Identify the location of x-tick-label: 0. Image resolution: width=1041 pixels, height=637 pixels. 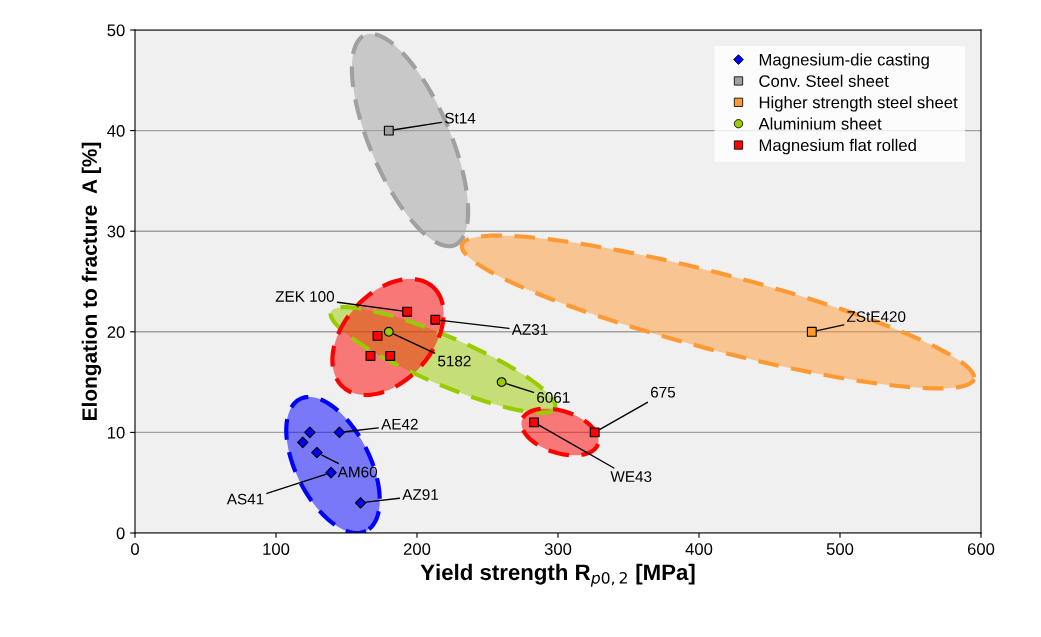
(135, 549).